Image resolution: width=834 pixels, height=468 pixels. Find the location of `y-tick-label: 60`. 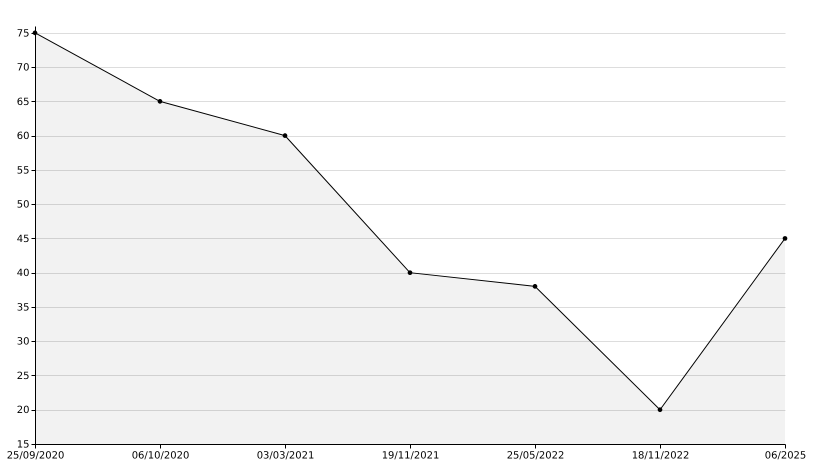

y-tick-label: 60 is located at coordinates (23, 136).